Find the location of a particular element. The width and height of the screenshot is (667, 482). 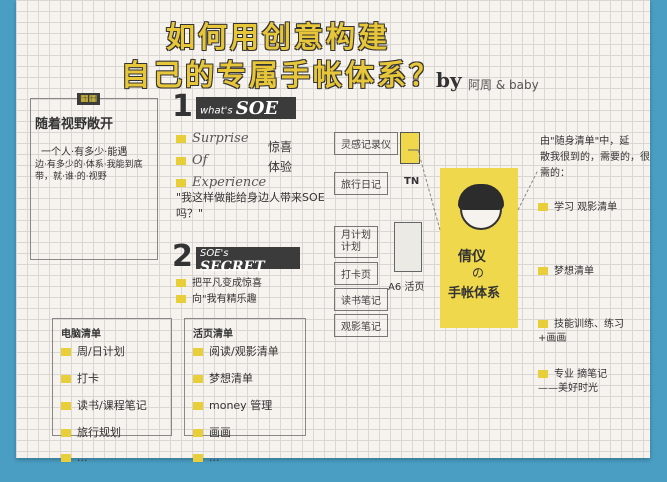

author-name: 阿周 & baby is located at coordinates (503, 85).